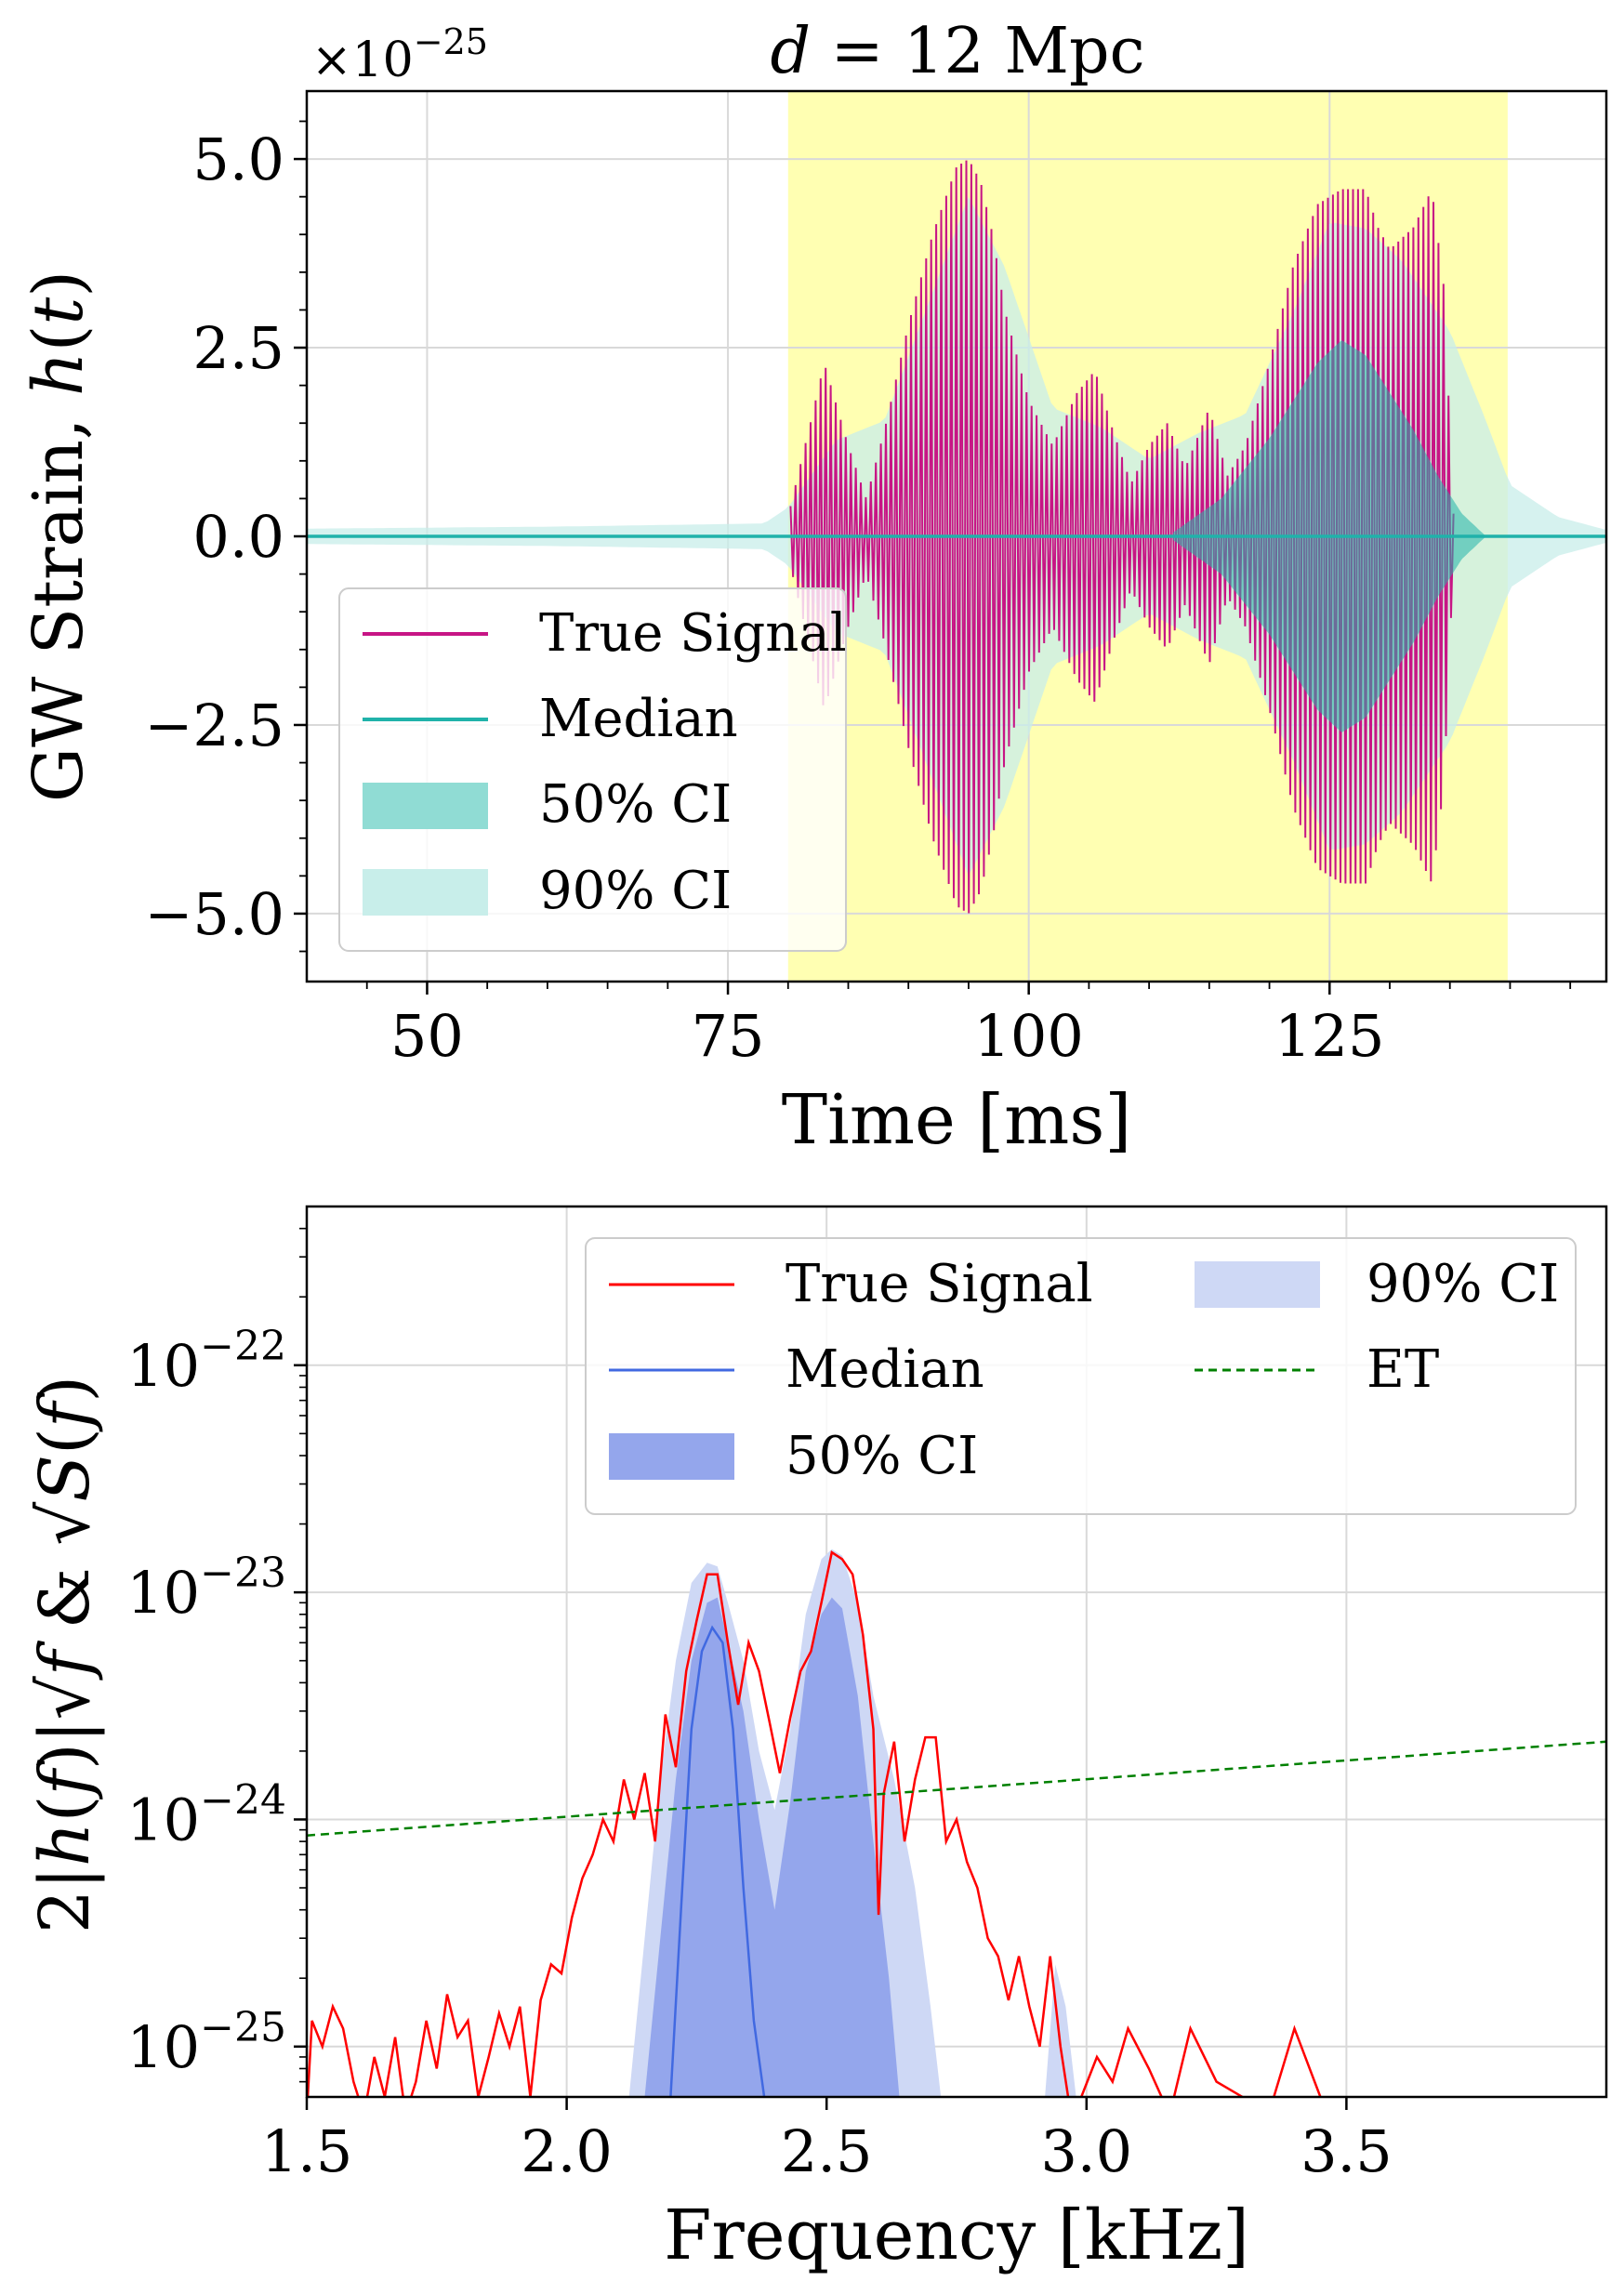 The image size is (1624, 2294). What do you see at coordinates (65, 1654) in the screenshot?
I see `bottom-y-axis-label: 2|h(f)|√f & √S(f)` at bounding box center [65, 1654].